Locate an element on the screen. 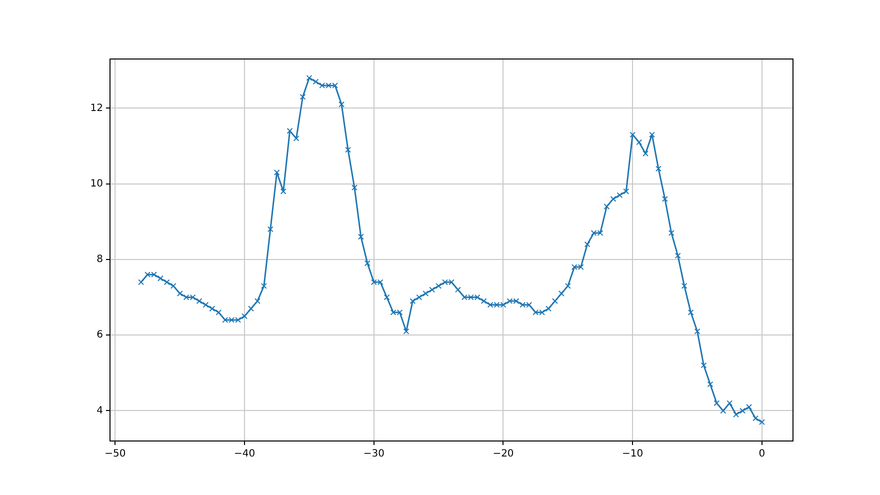  x-tick-label: −10 is located at coordinates (633, 454).